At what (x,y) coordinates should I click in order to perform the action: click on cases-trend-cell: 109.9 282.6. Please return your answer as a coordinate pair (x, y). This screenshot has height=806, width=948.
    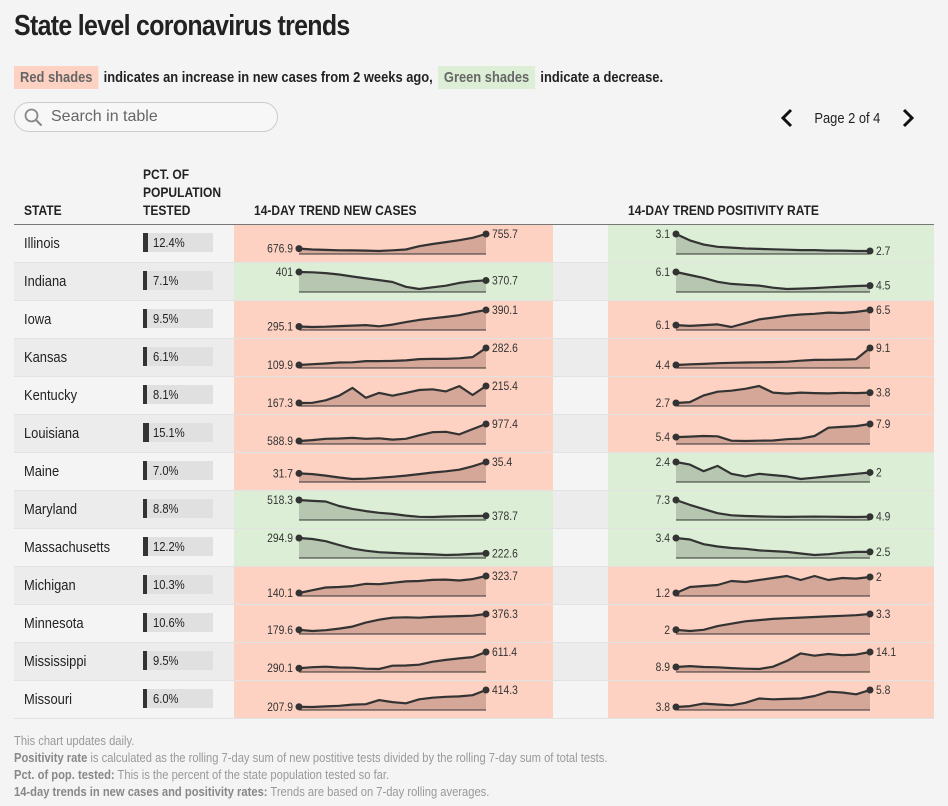
    Looking at the image, I should click on (393, 357).